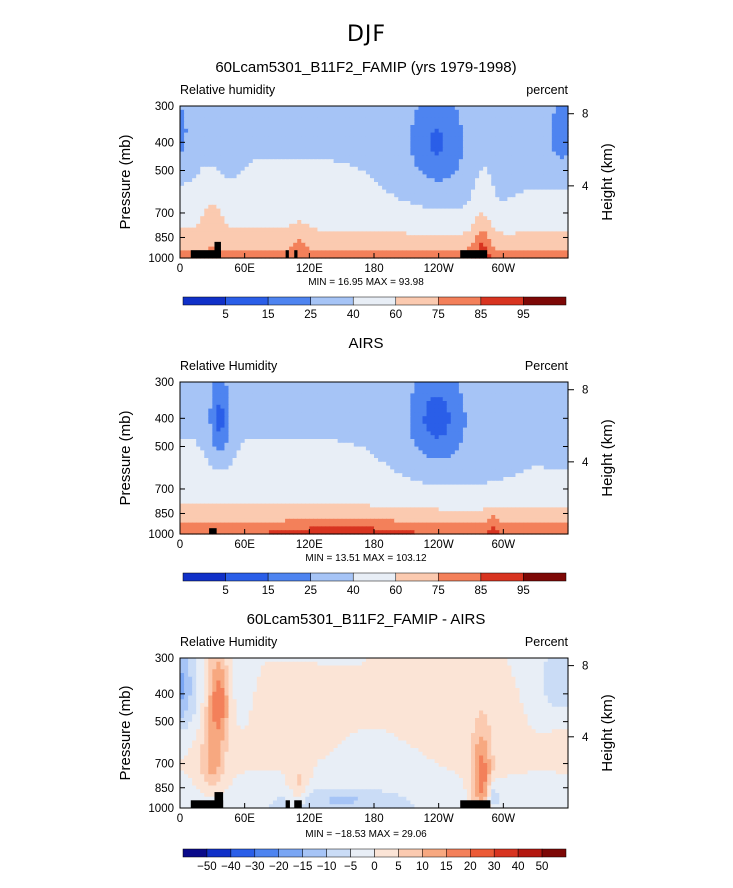 The image size is (733, 888). Describe the element at coordinates (607, 182) in the screenshot. I see `height-axis-title: Height (km)` at that location.